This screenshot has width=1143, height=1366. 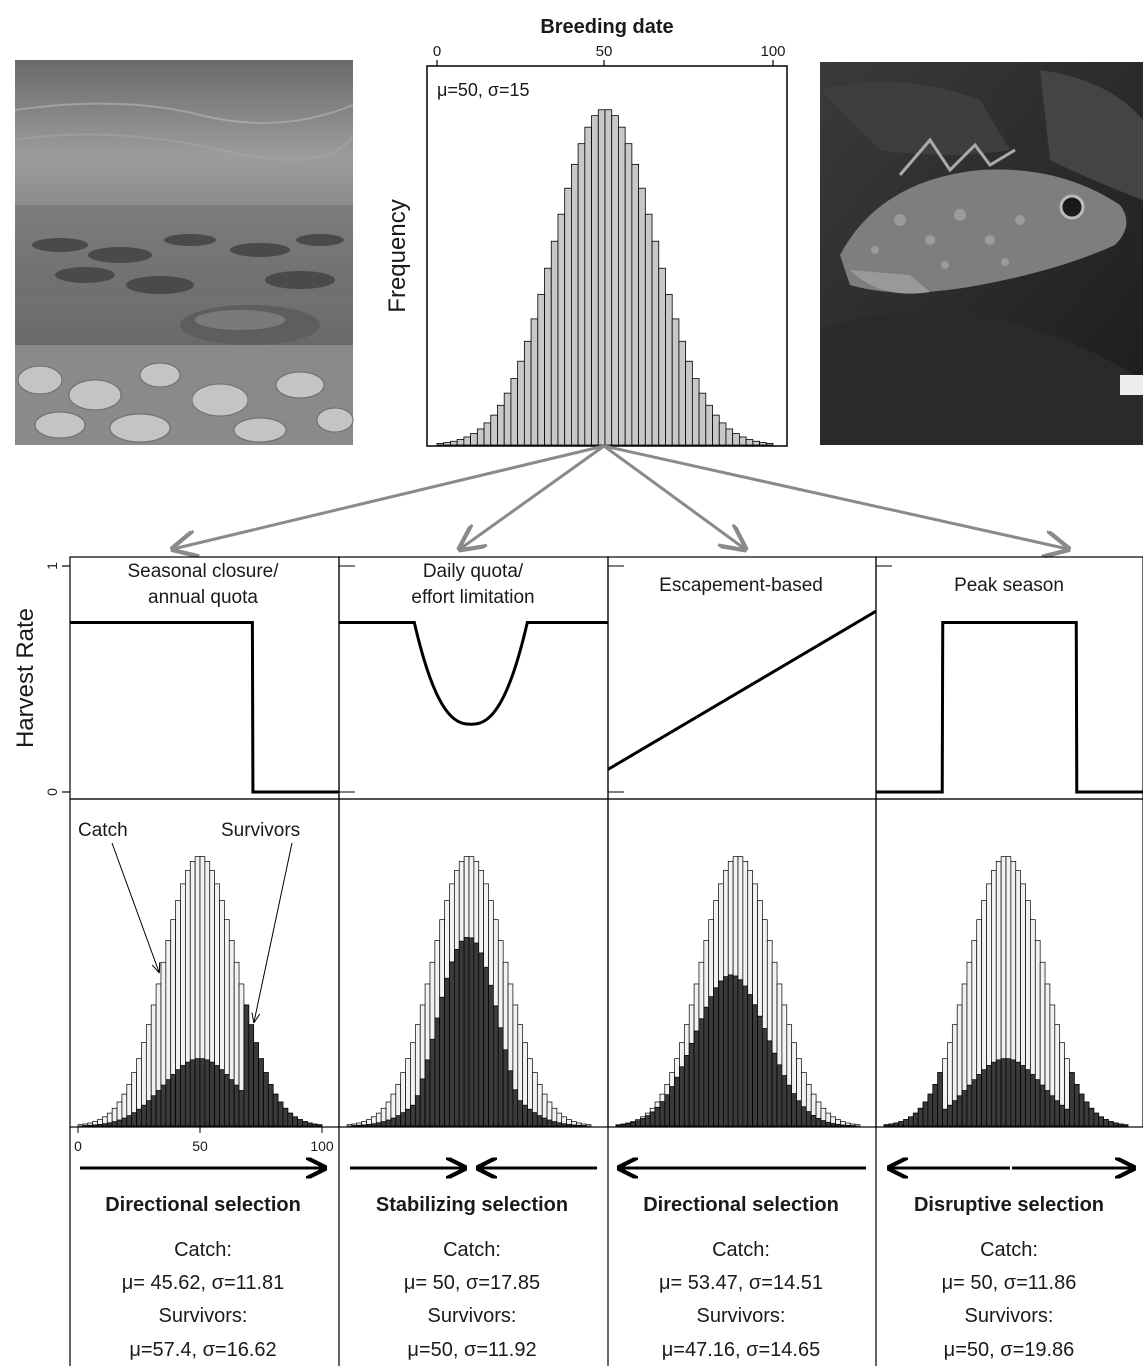 What do you see at coordinates (741, 1350) in the screenshot?
I see `selection-survivors-stats-3: μ=47.16, σ=14.65` at bounding box center [741, 1350].